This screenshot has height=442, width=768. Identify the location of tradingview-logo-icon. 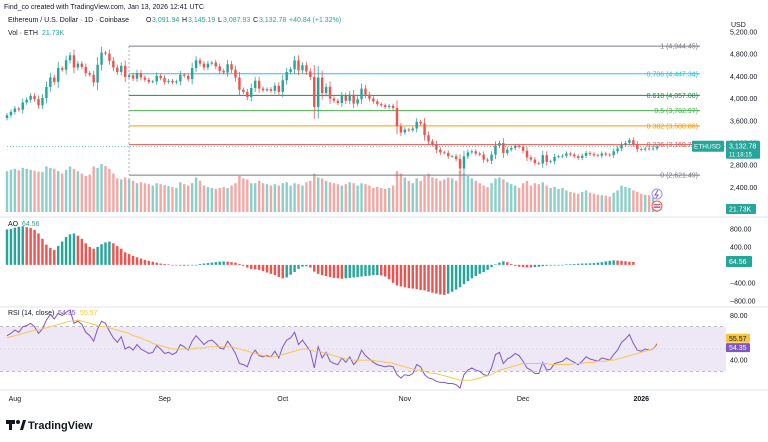
(16, 425).